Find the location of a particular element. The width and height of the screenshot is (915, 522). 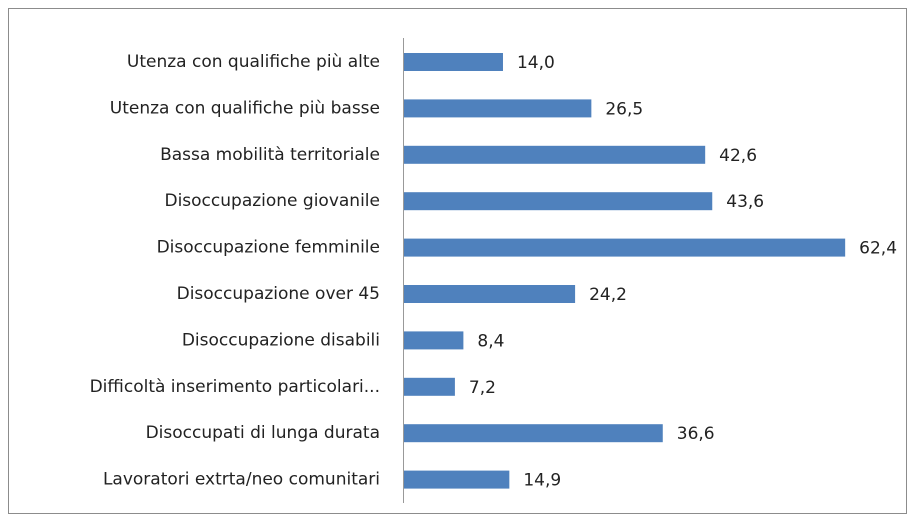

category-label: Disoccupazione over 45 is located at coordinates (278, 294).